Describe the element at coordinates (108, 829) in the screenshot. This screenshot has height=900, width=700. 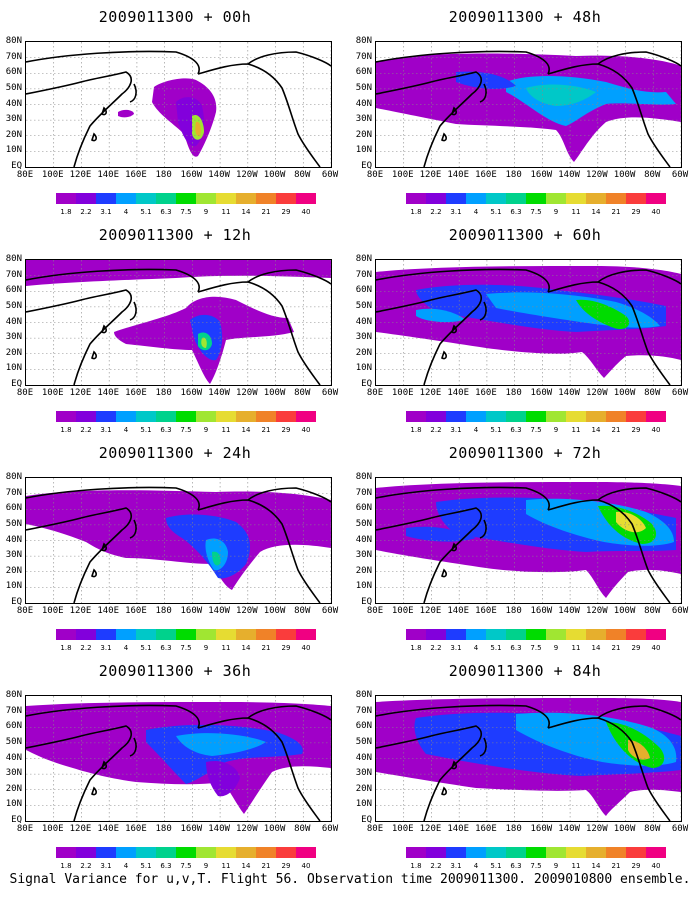
I see `lon-tick-label: 140E` at that location.